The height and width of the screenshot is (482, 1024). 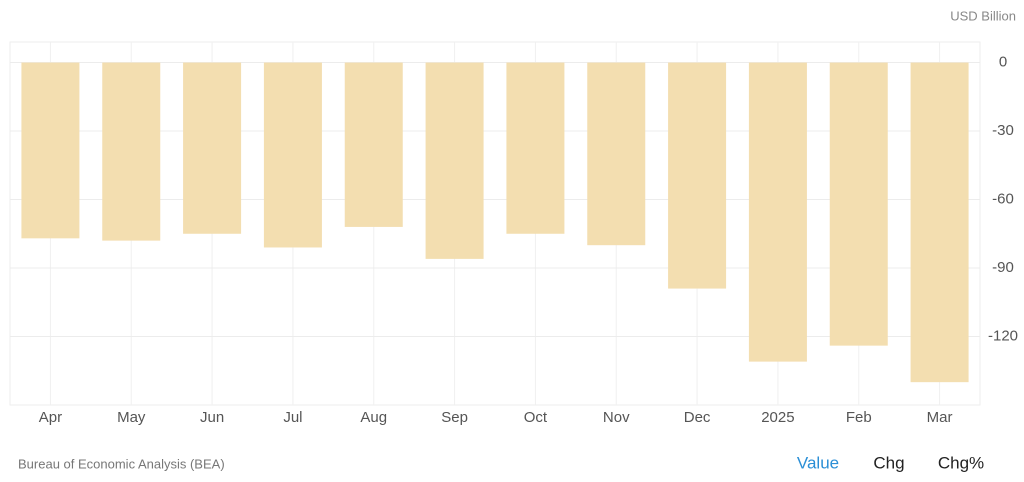 What do you see at coordinates (292, 417) in the screenshot?
I see `x-tick-label: Jul` at bounding box center [292, 417].